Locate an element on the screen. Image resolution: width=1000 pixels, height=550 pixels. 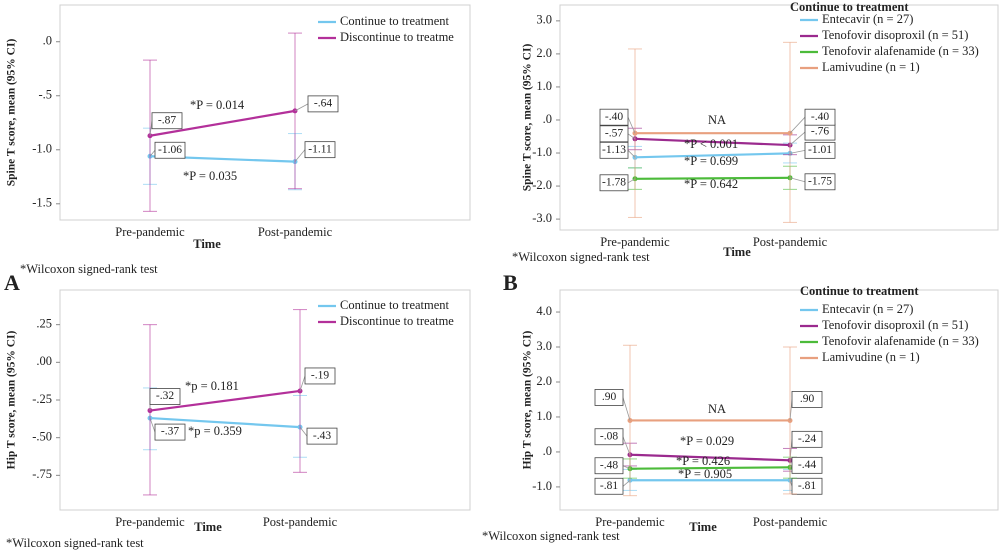
value-label: -.24 is located at coordinates (807, 439).